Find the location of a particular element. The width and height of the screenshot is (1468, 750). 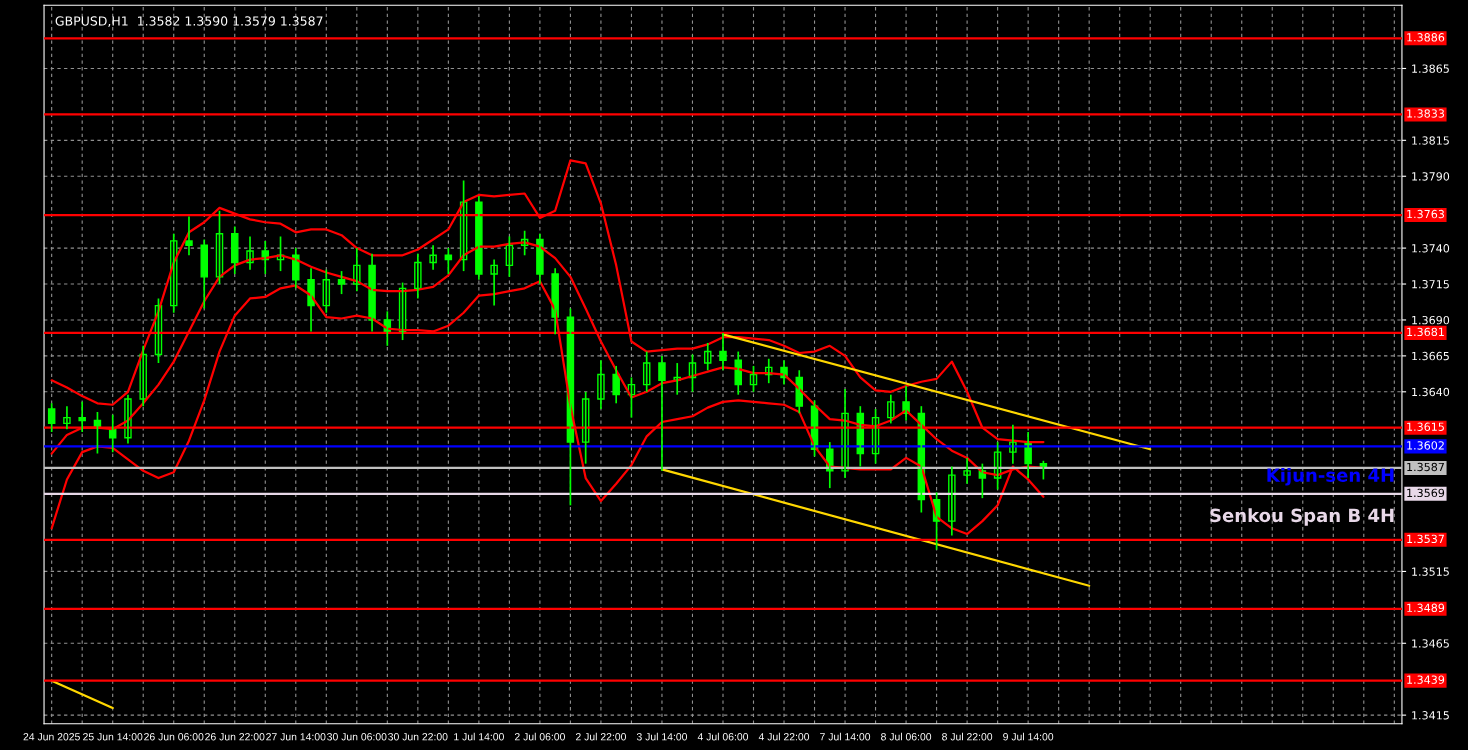

ref-line-label: 1.3587 is located at coordinates (1425, 467).